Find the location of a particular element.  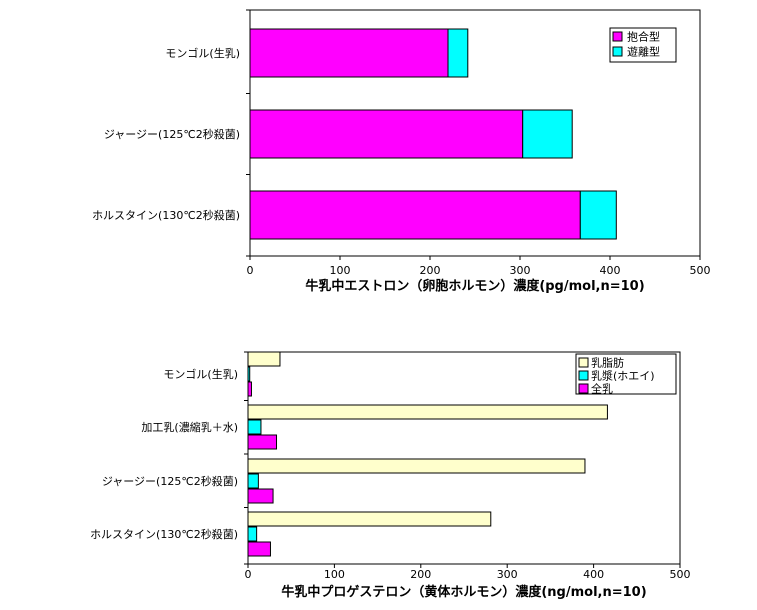

legend-label: 遊離型 is located at coordinates (643, 52).